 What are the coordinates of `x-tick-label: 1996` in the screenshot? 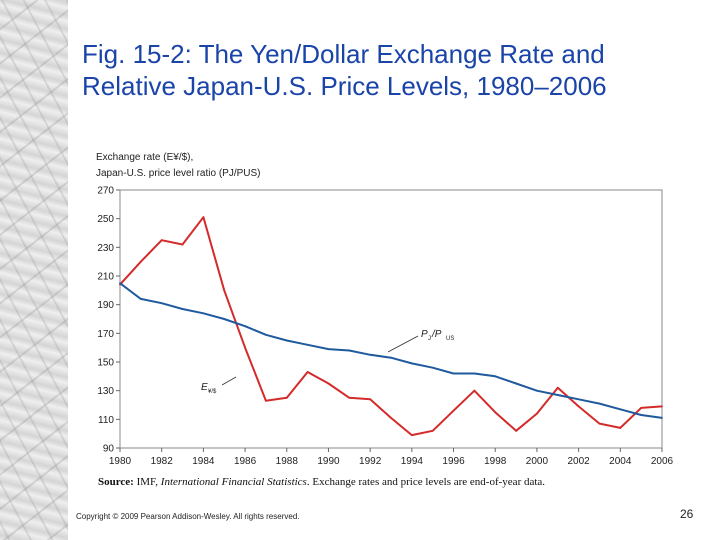 It's located at (453, 461).